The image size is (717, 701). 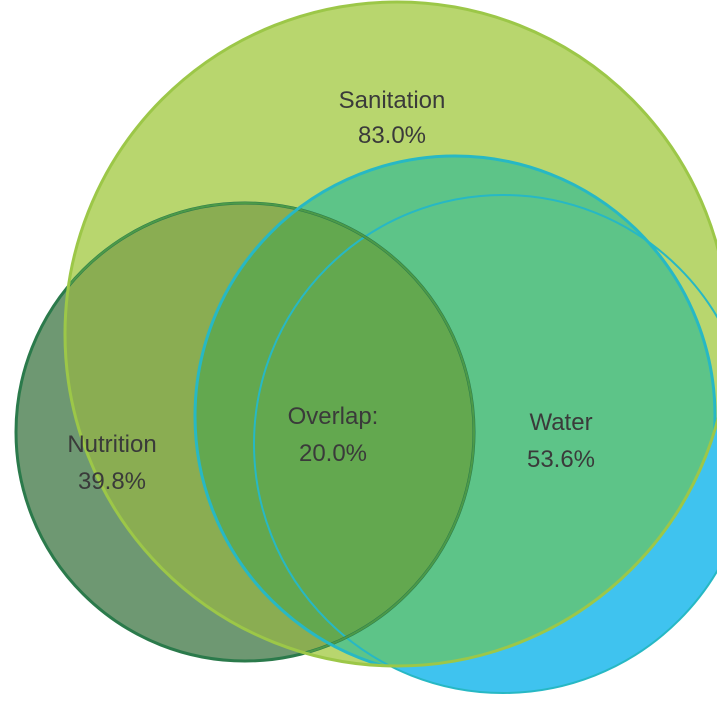 What do you see at coordinates (112, 481) in the screenshot?
I see `nutrition-value: 39.8%` at bounding box center [112, 481].